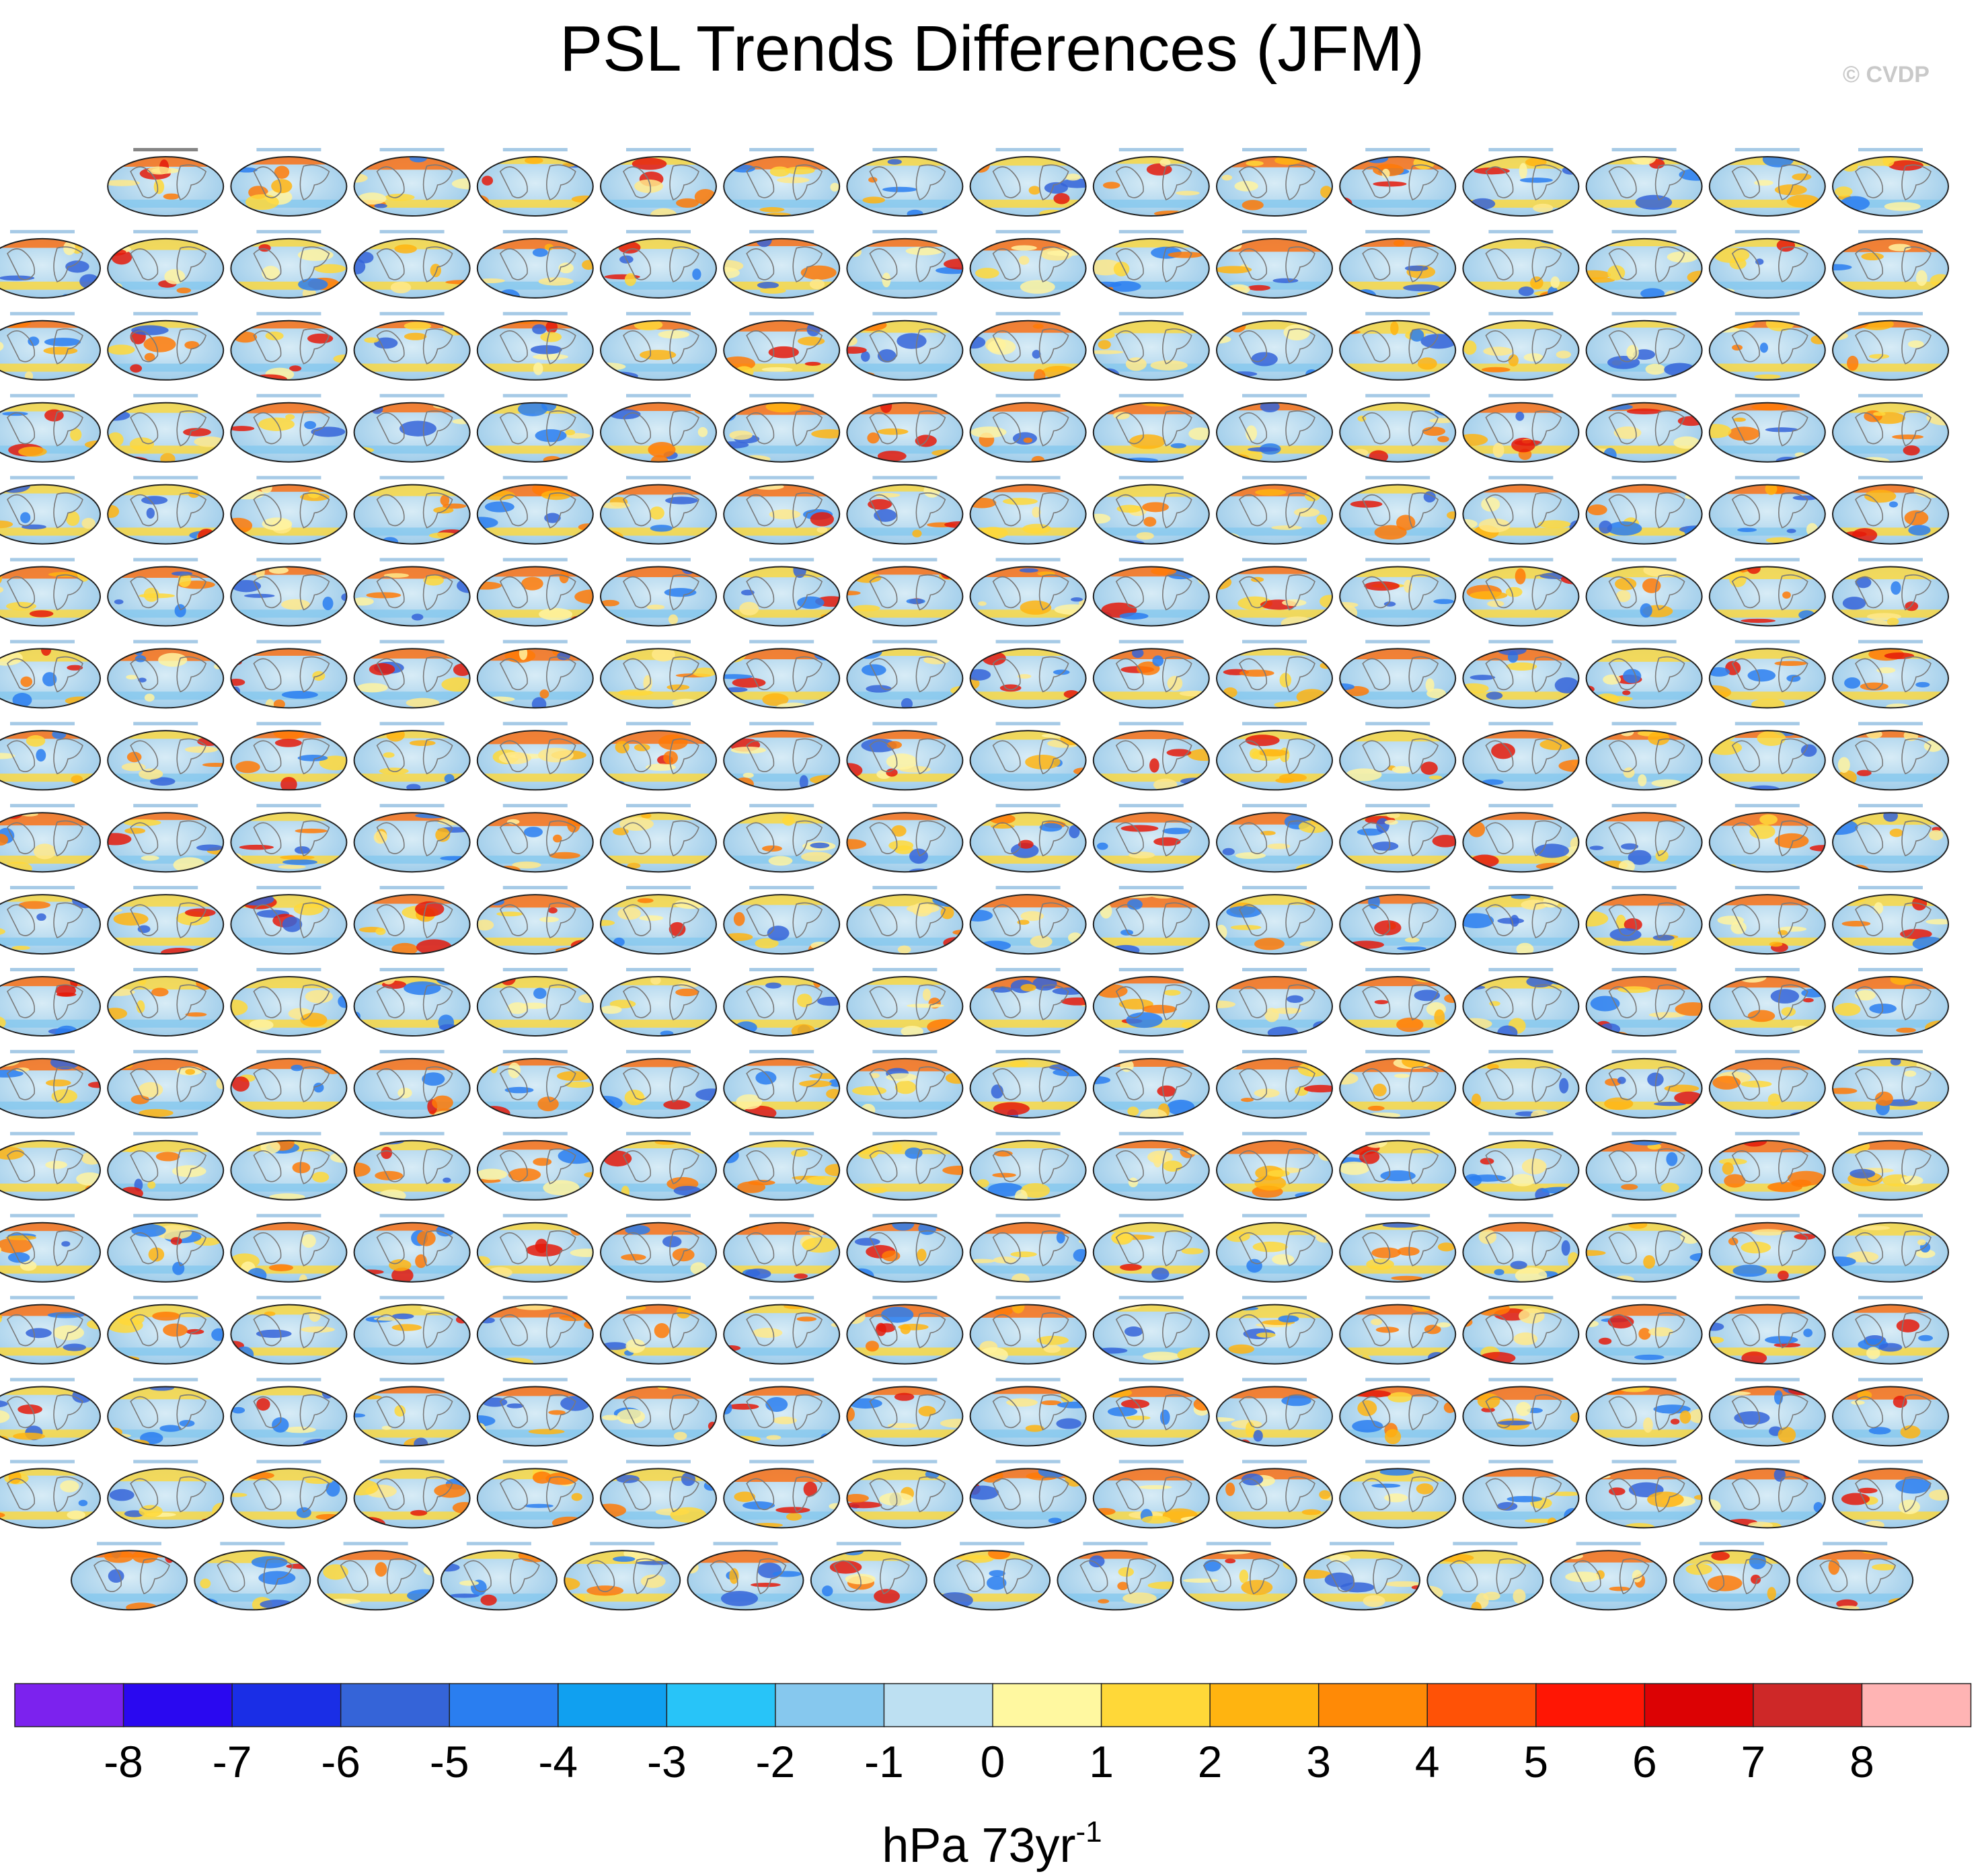 The image size is (1984, 1876). What do you see at coordinates (1428, 1762) in the screenshot?
I see `colorbar-tick-label: 4` at bounding box center [1428, 1762].